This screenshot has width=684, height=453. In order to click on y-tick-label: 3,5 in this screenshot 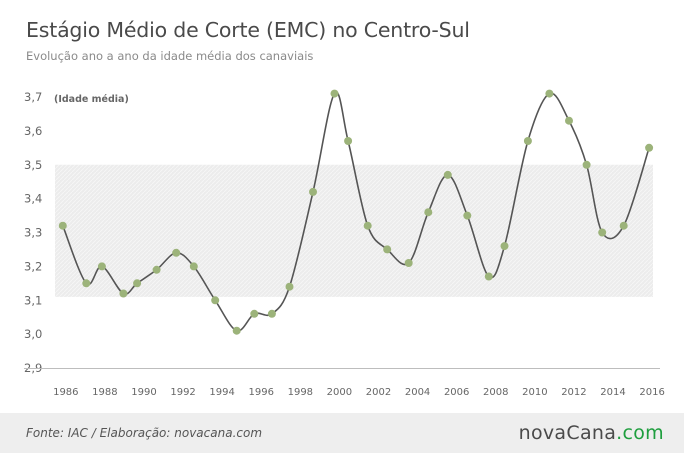, I will do `click(33, 165)`.